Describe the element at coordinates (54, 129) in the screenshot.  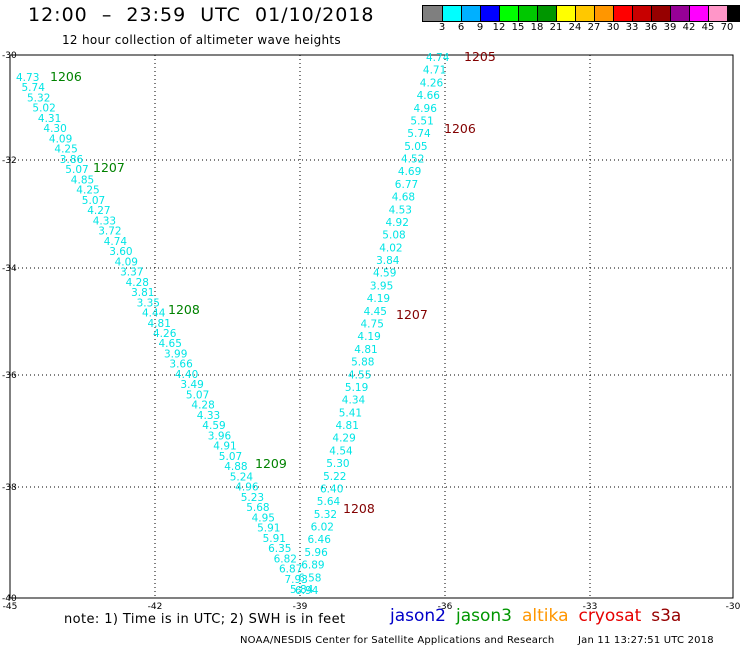
I see `wave-height-value: 4.30` at that location.